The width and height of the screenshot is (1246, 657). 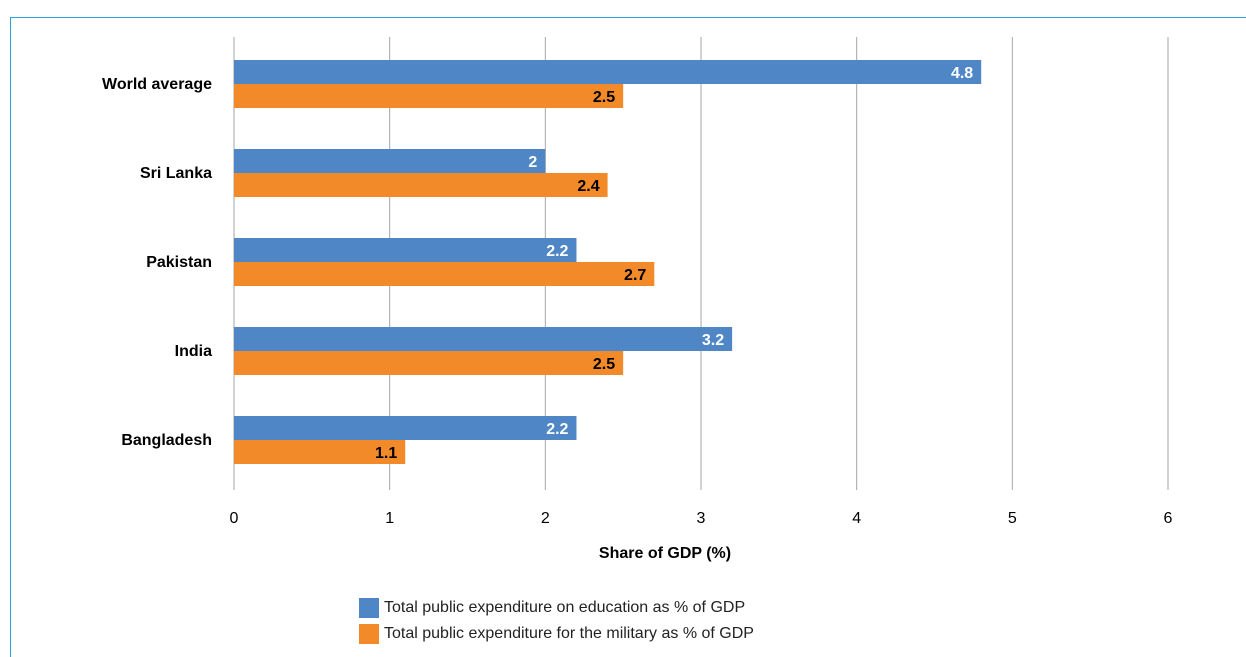 I want to click on data-label: 3.2, so click(x=713, y=340).